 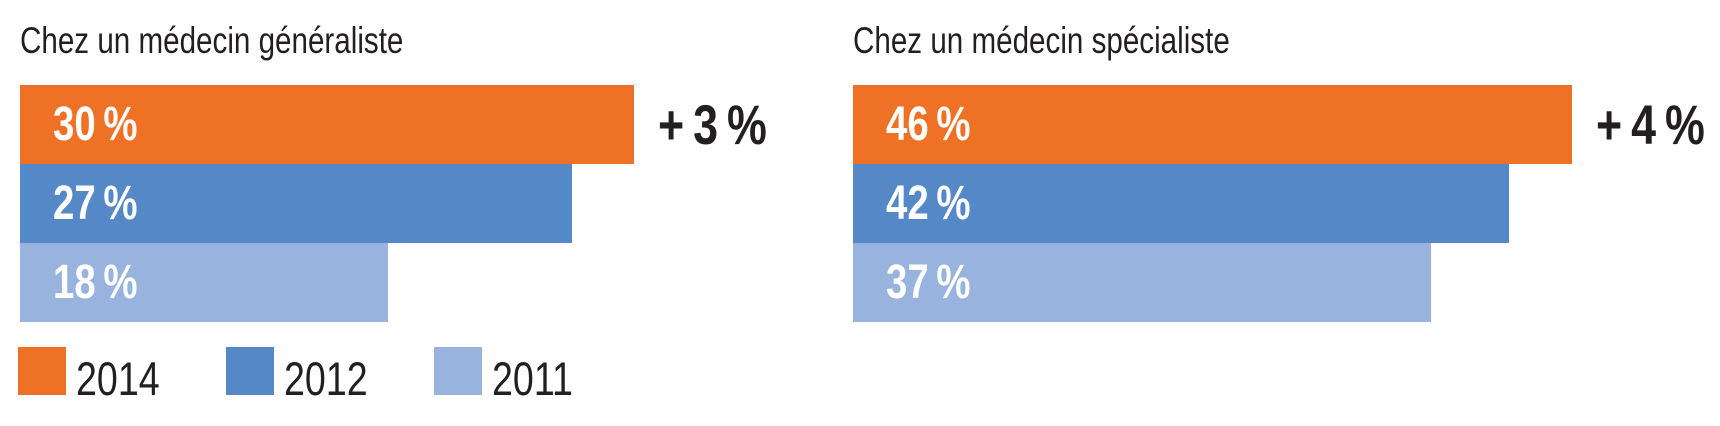 I want to click on bar-2011: 37 %, so click(x=1142, y=282).